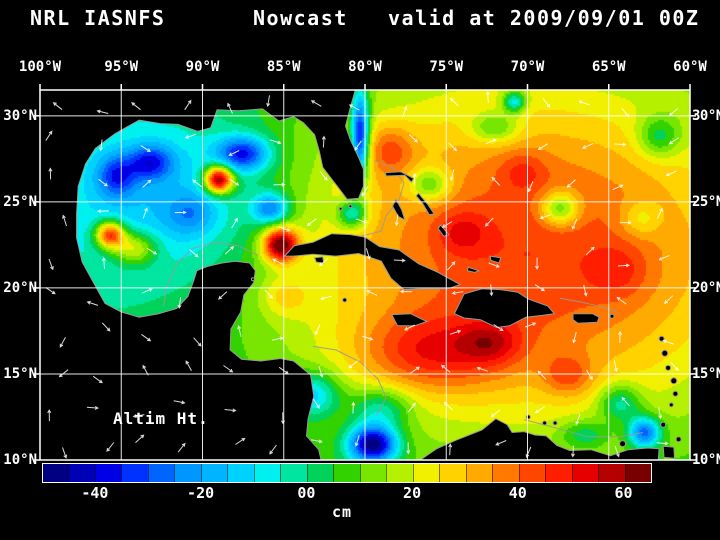 The width and height of the screenshot is (720, 540). I want to click on land-eleuthera, so click(425, 204).